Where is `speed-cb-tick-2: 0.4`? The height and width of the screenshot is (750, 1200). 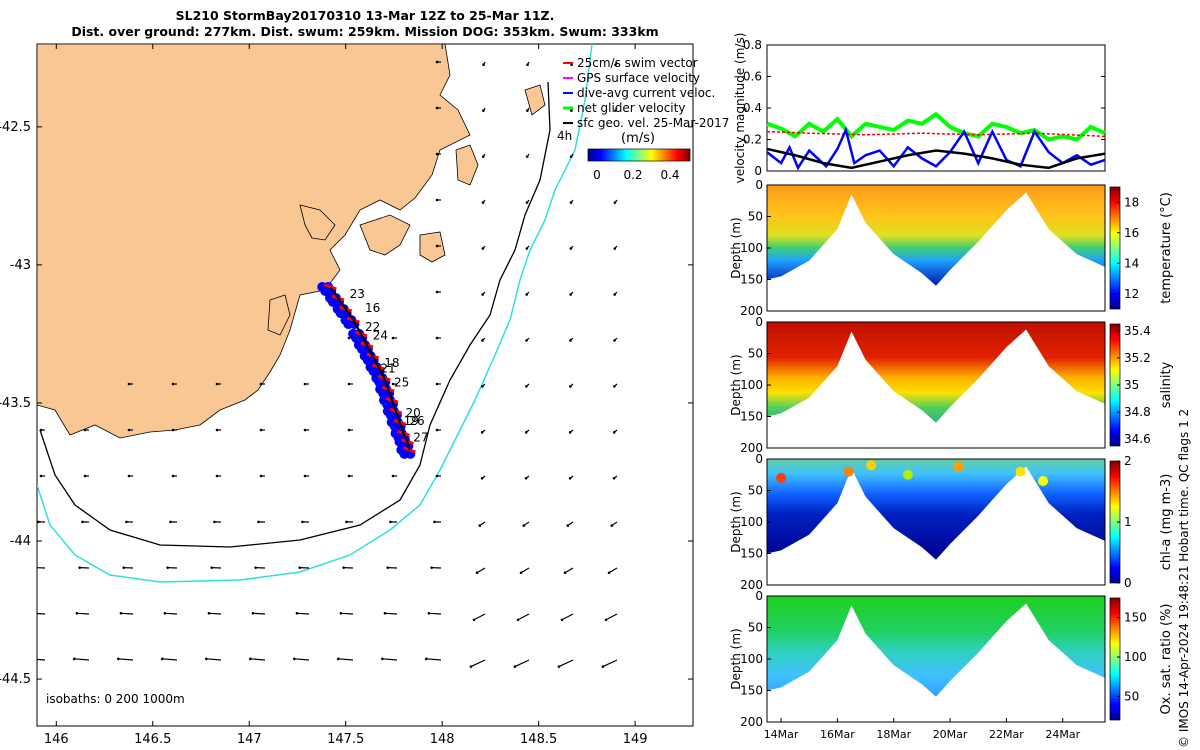 speed-cb-tick-2: 0.4 is located at coordinates (669, 175).